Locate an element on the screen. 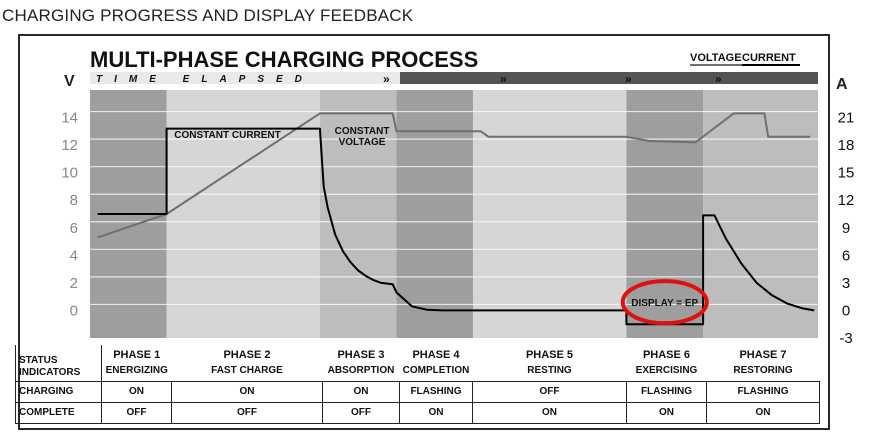 The image size is (891, 440). legend-label-voltage: VOLTAGE is located at coordinates (716, 58).